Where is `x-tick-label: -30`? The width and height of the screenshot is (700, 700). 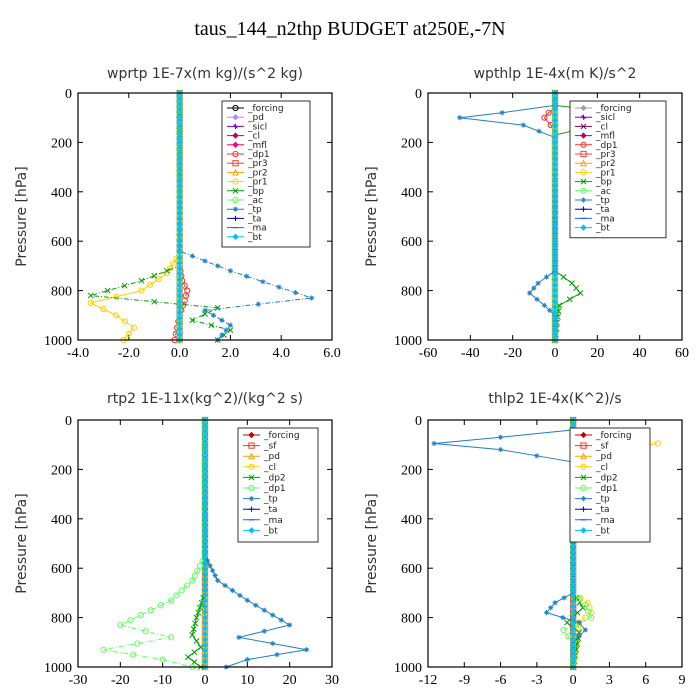 x-tick-label: -30 is located at coordinates (78, 680).